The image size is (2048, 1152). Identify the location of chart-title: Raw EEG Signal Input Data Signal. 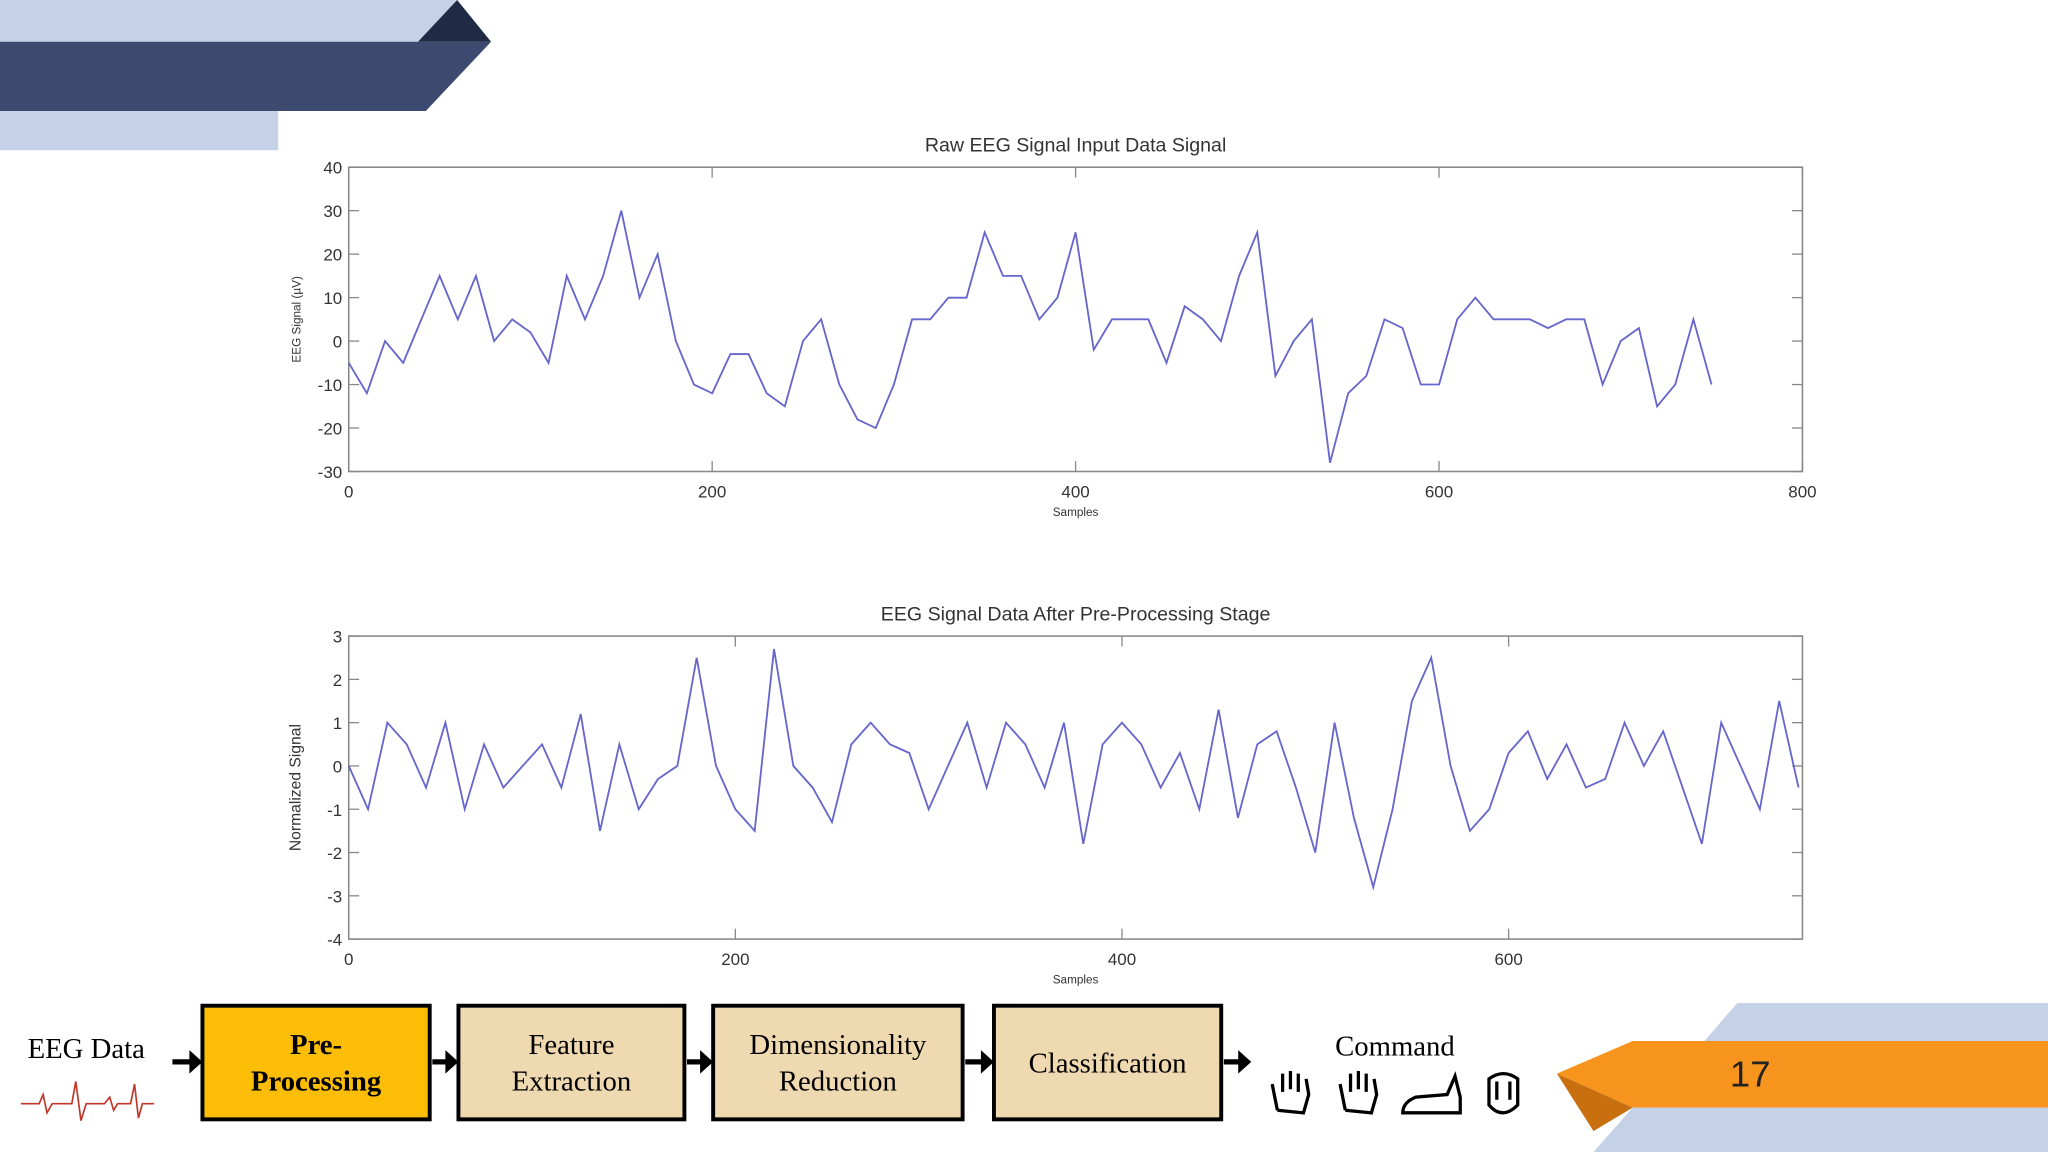
(1075, 146).